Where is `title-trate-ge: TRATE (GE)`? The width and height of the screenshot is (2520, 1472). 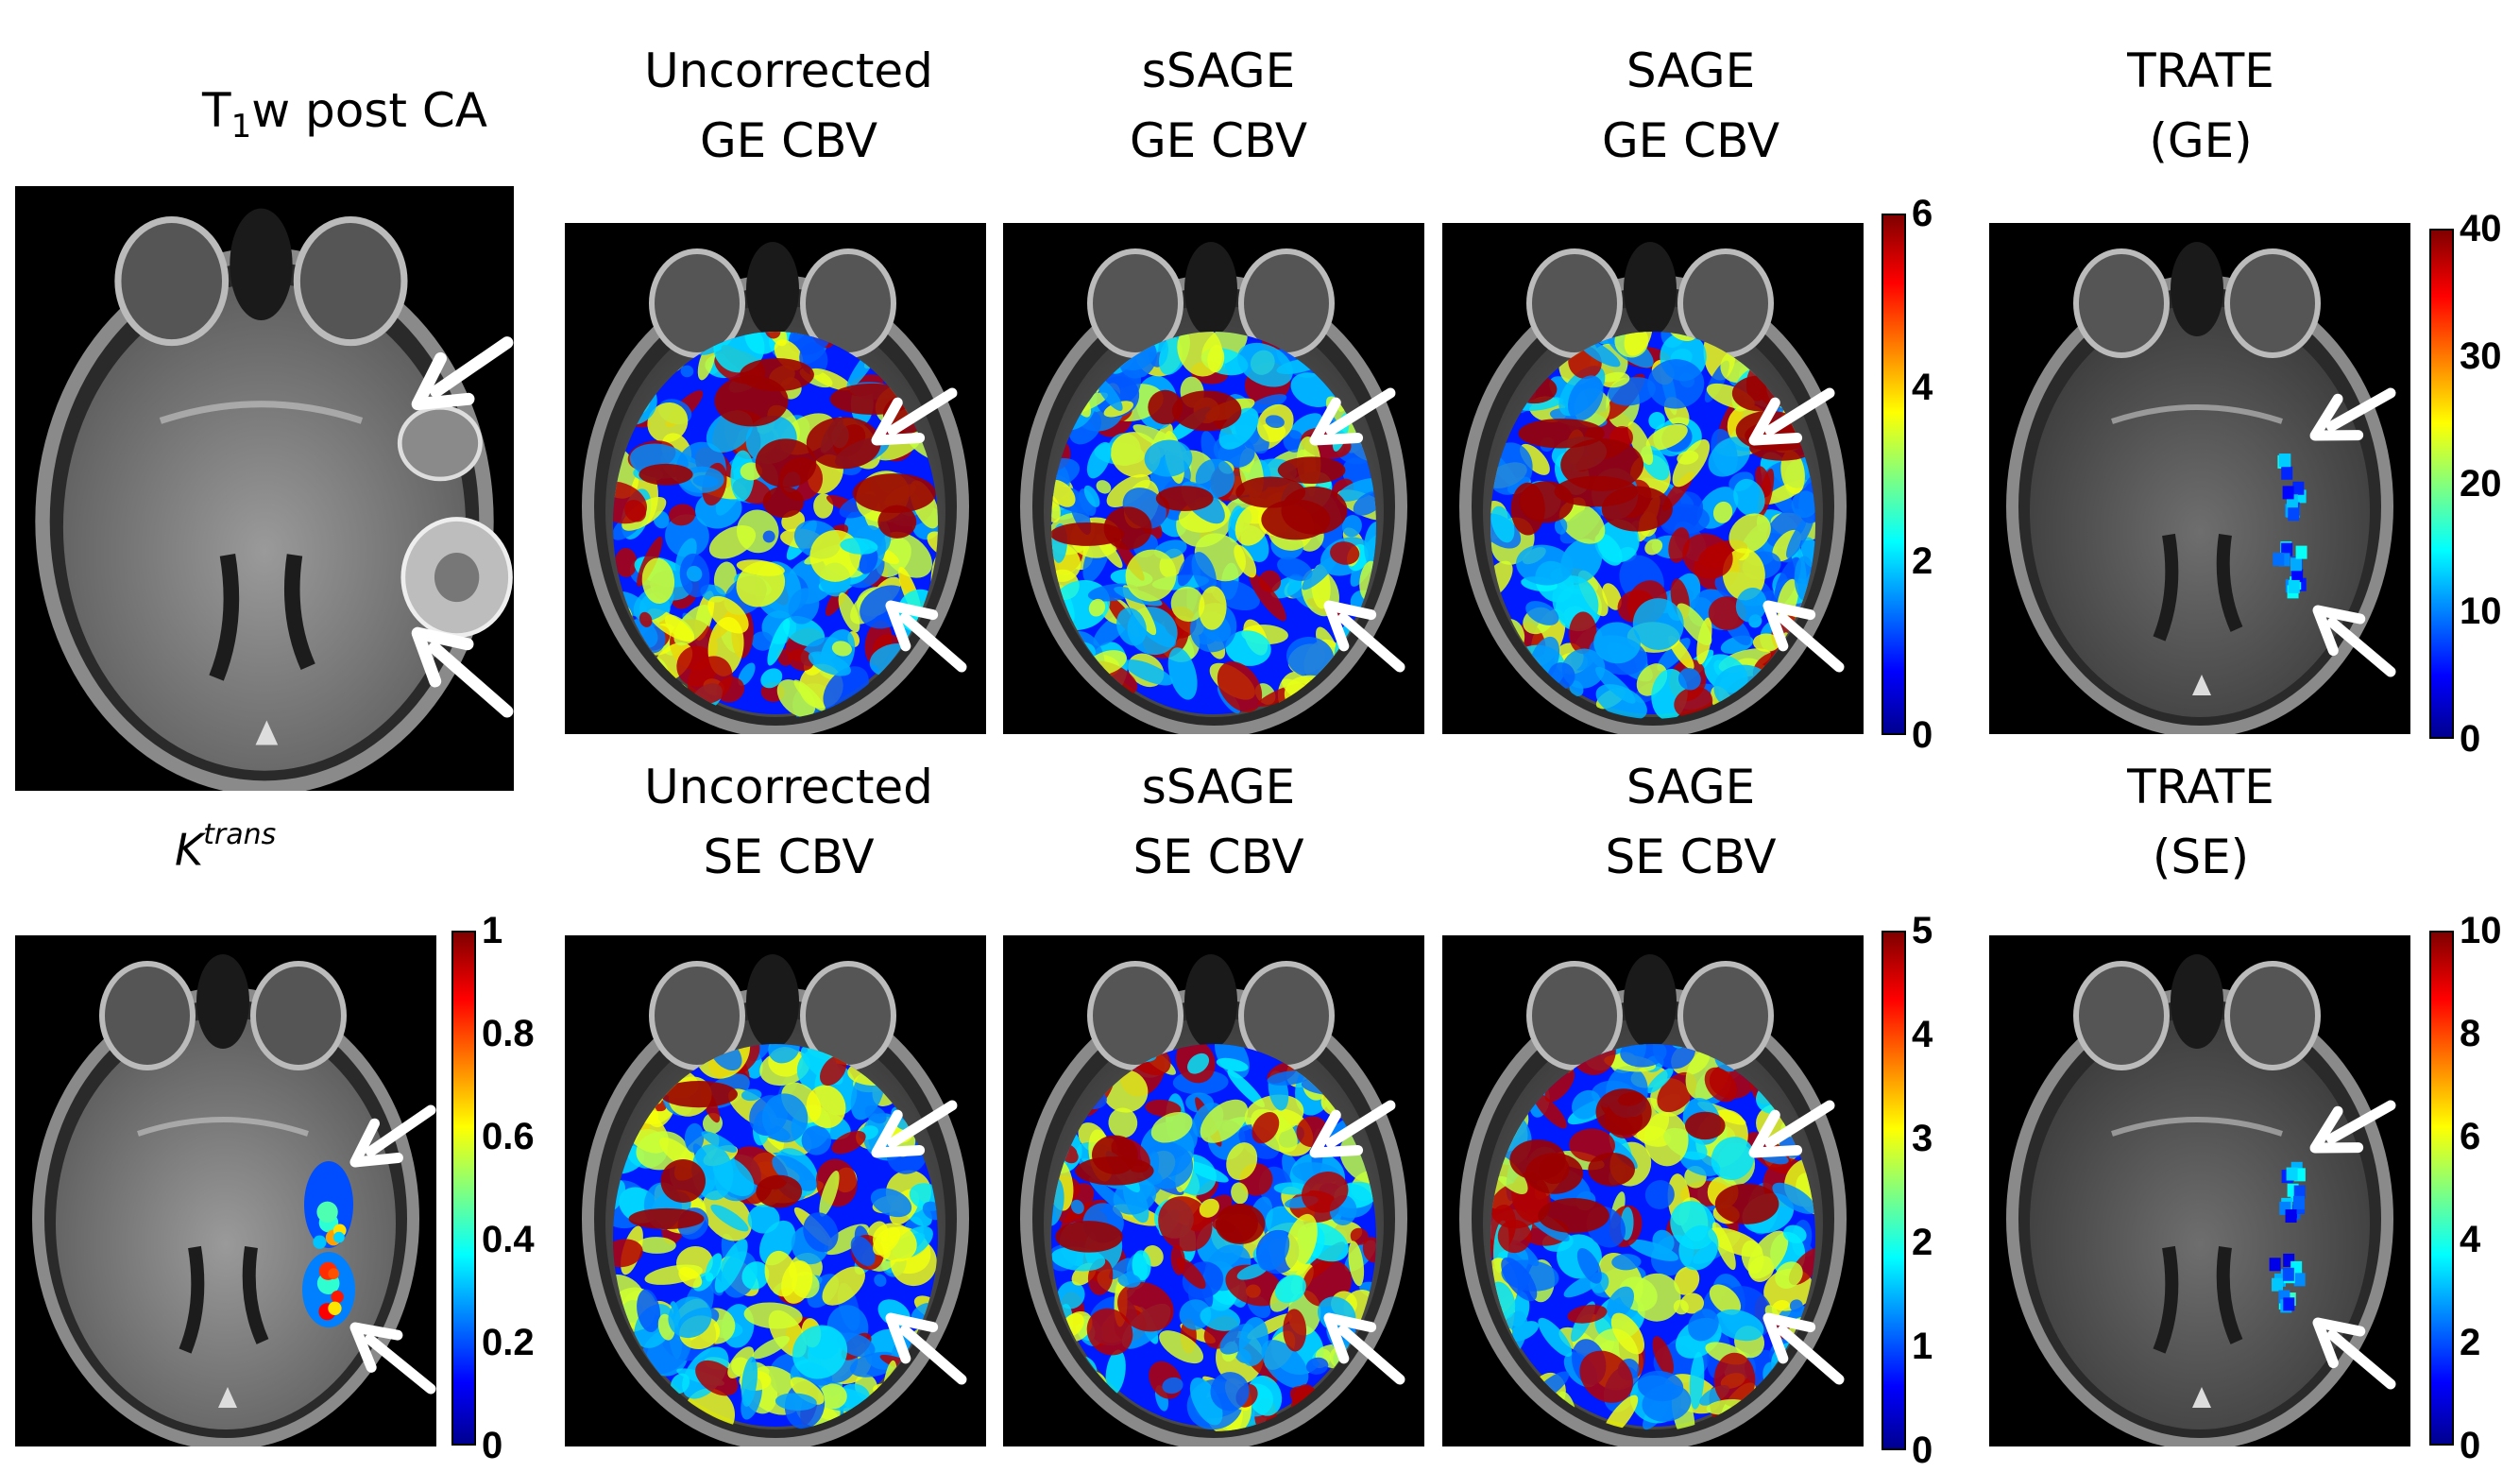 title-trate-ge: TRATE (GE) is located at coordinates (2201, 105).